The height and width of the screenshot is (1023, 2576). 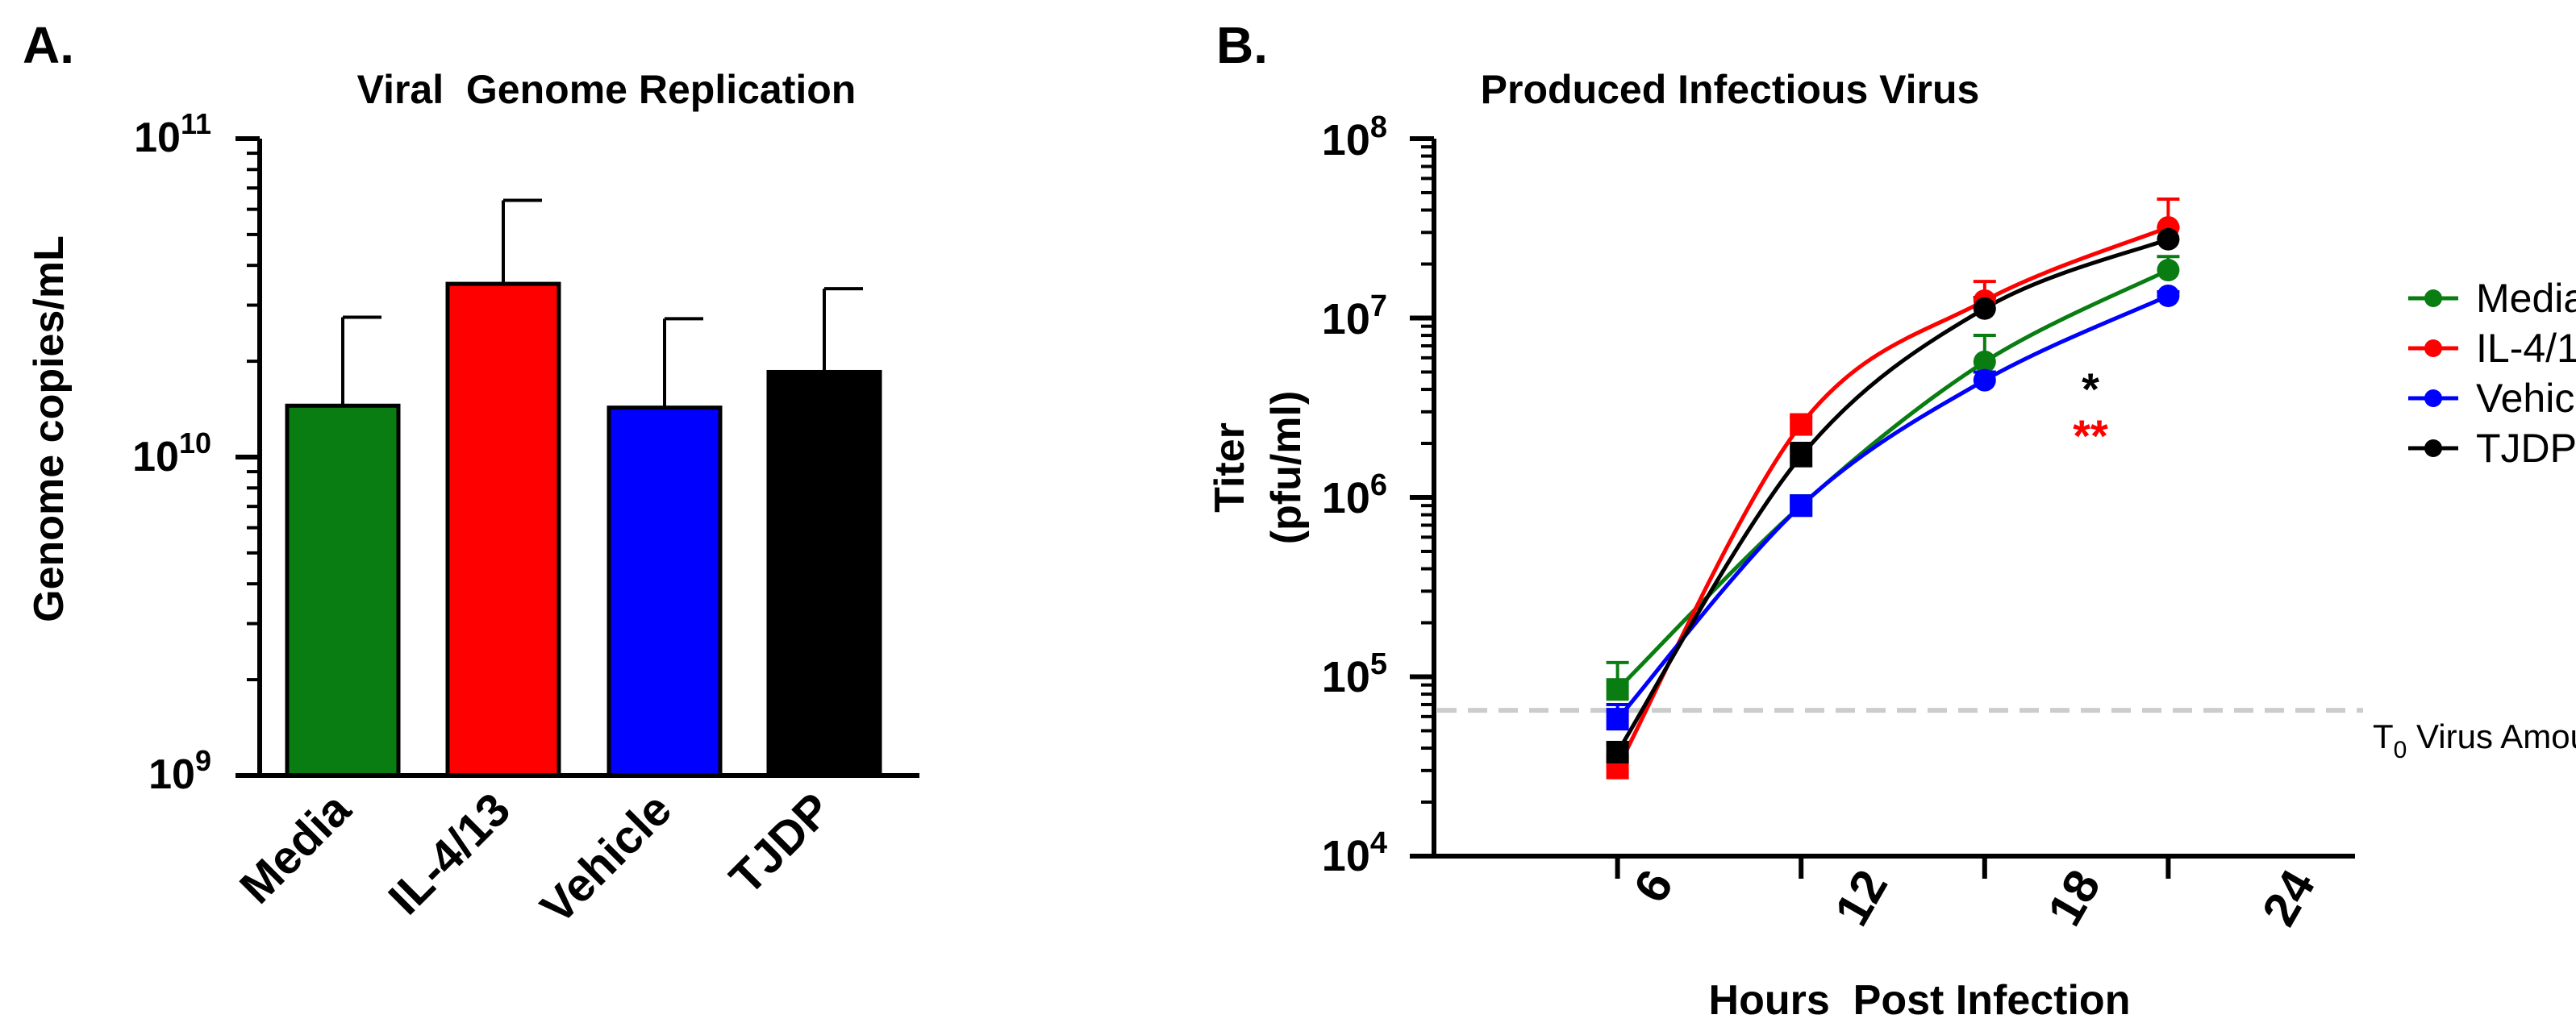 I want to click on panel-b-x-axis-title: Hours Post Infection, so click(x=1920, y=1000).